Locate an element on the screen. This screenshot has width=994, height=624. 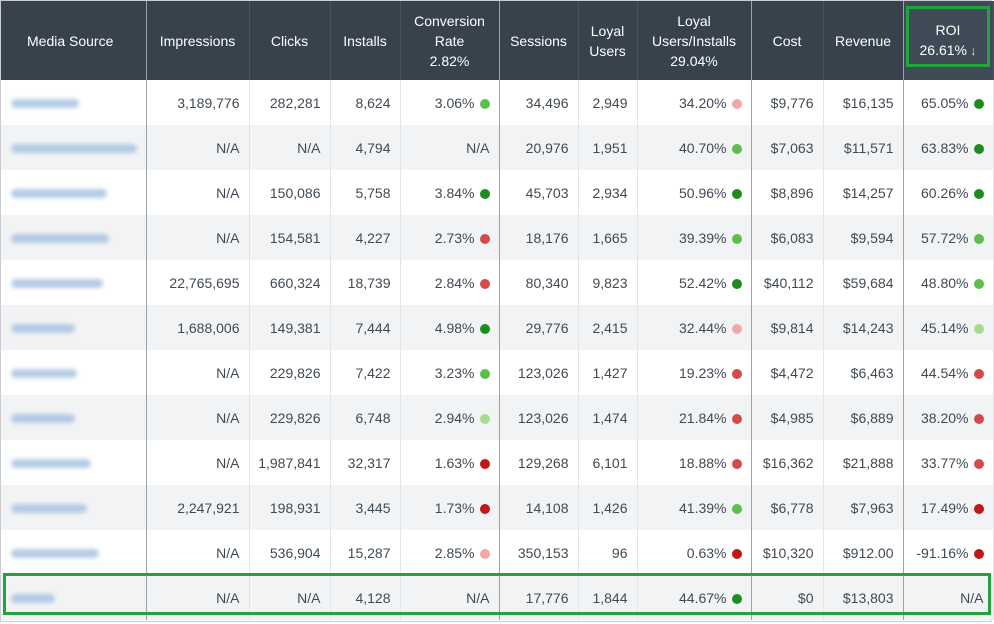
column-header-sessions: Sessions is located at coordinates (539, 40).